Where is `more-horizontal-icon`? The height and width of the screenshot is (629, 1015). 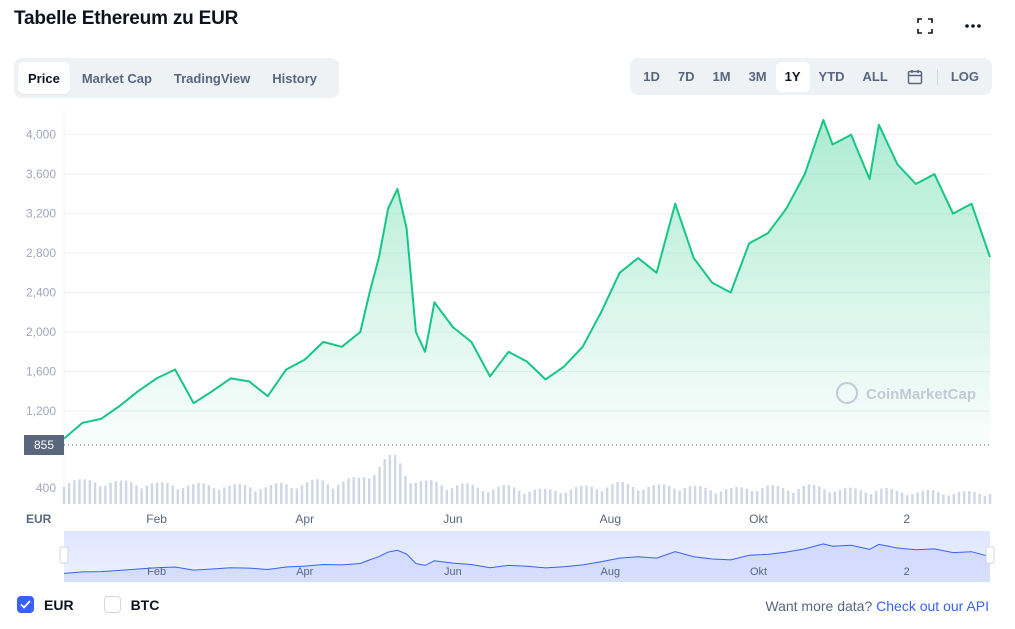
more-horizontal-icon is located at coordinates (973, 26).